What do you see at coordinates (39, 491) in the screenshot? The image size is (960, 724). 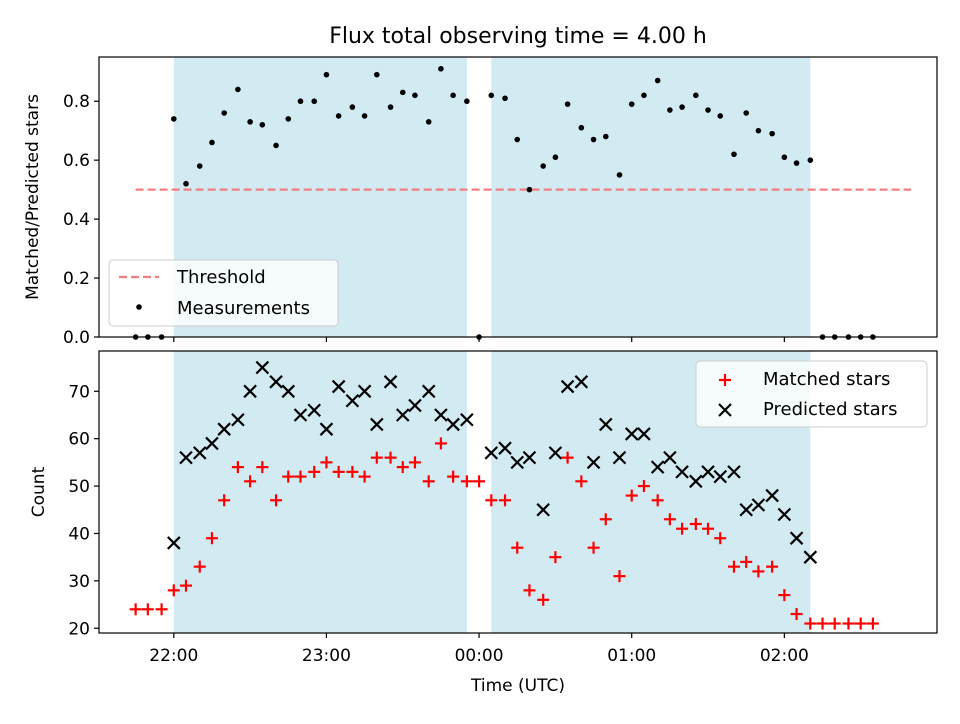 I see `bottom-ylabel: Count` at bounding box center [39, 491].